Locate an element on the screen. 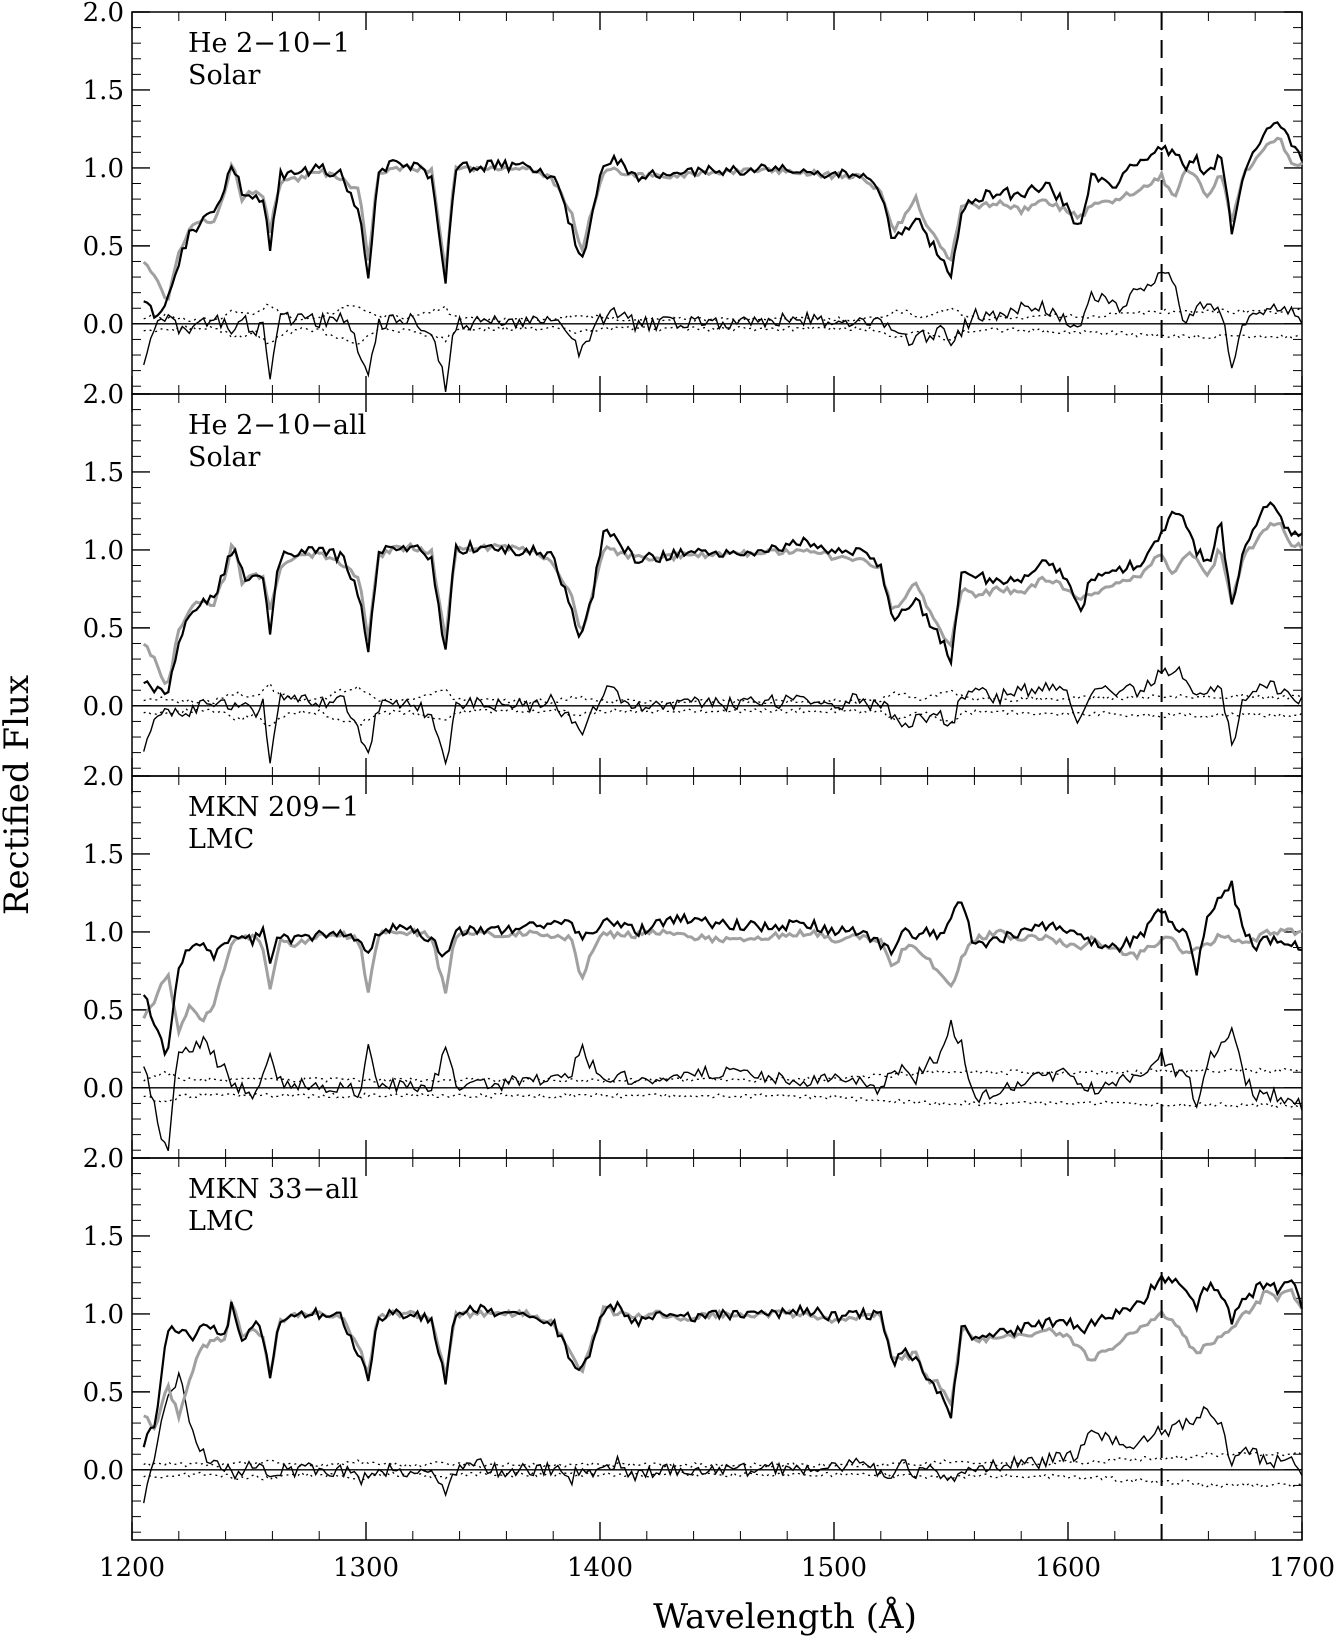  x-tick-label: 1700 is located at coordinates (1302, 1568).